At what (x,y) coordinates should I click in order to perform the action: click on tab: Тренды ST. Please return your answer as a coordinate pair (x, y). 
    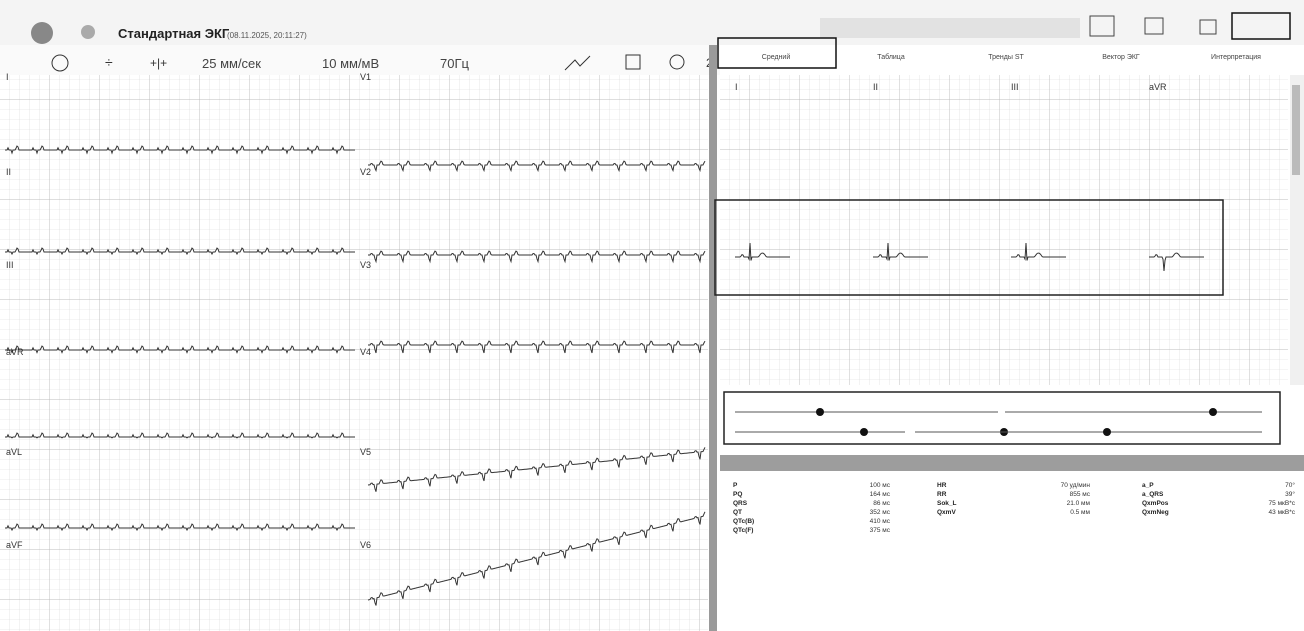
    Looking at the image, I should click on (1006, 57).